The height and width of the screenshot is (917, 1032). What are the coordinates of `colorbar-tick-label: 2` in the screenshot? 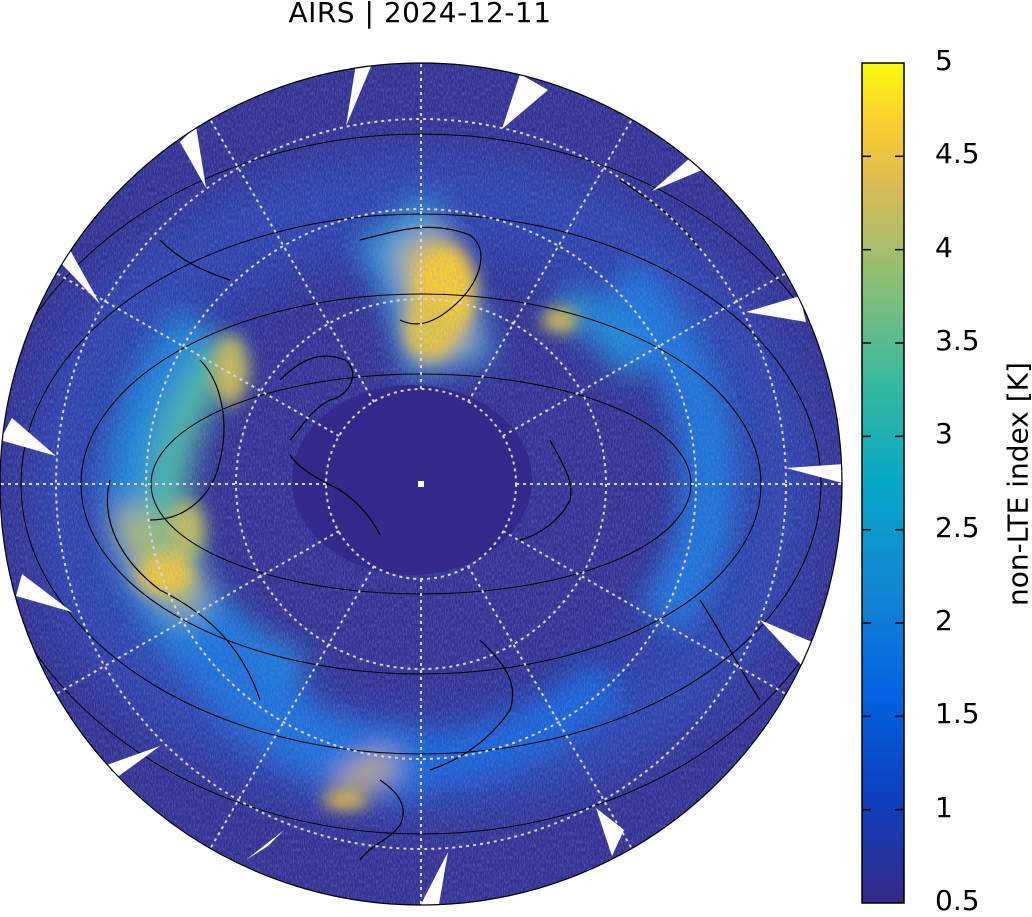 It's located at (944, 621).